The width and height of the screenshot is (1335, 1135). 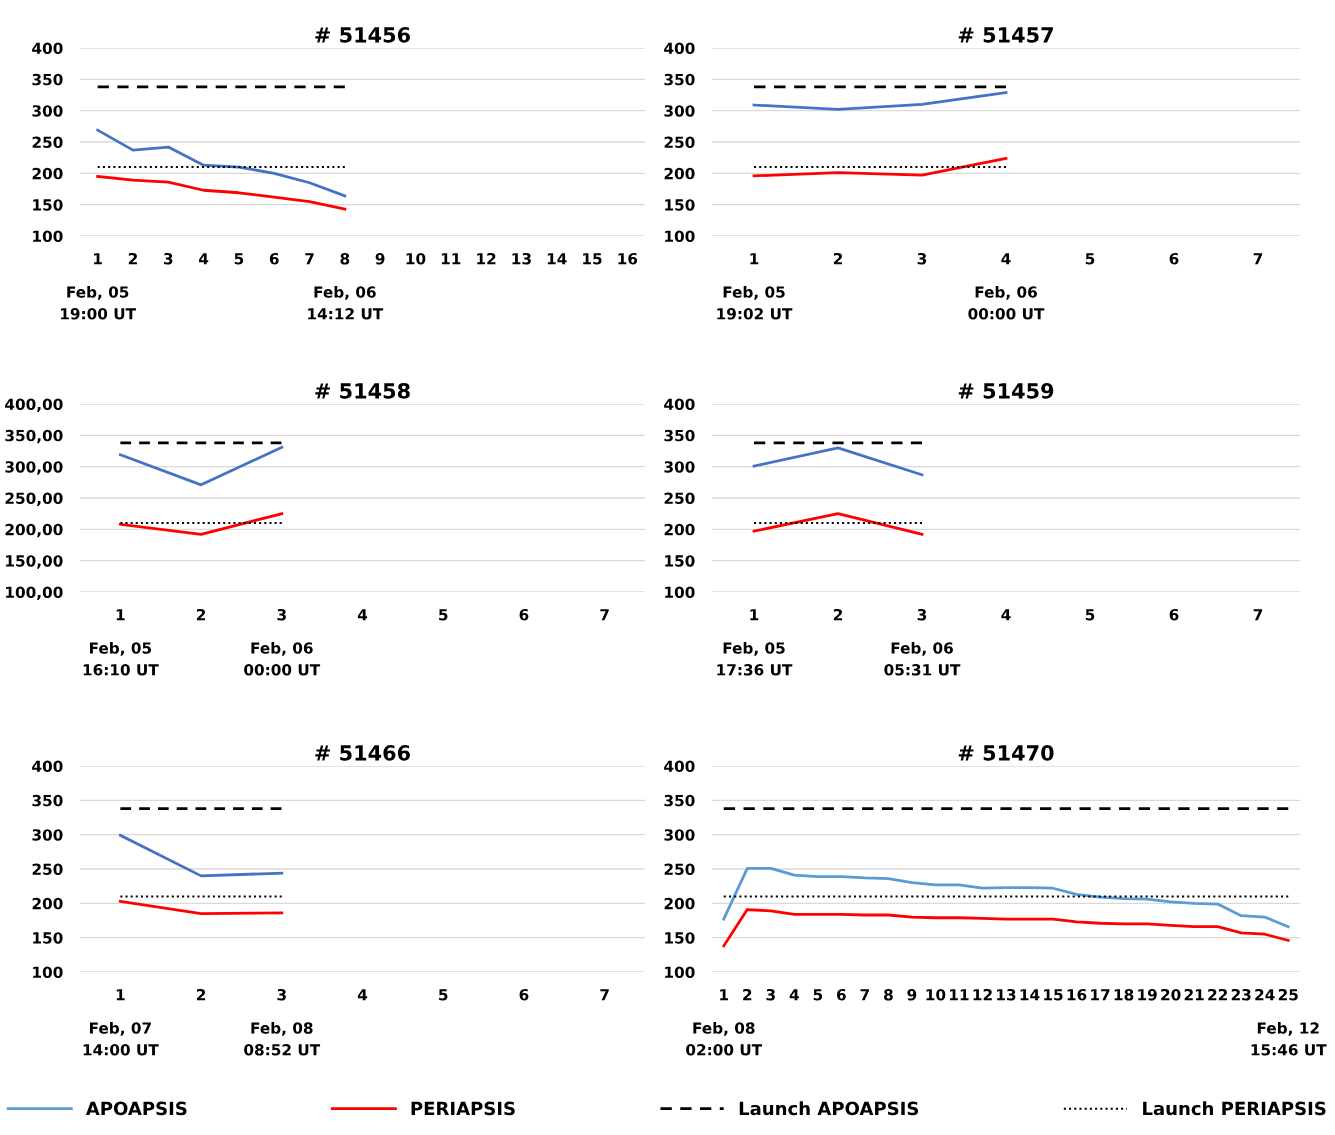 I want to click on text: Feb, 06 00:00 UT, so click(x=1006, y=303).